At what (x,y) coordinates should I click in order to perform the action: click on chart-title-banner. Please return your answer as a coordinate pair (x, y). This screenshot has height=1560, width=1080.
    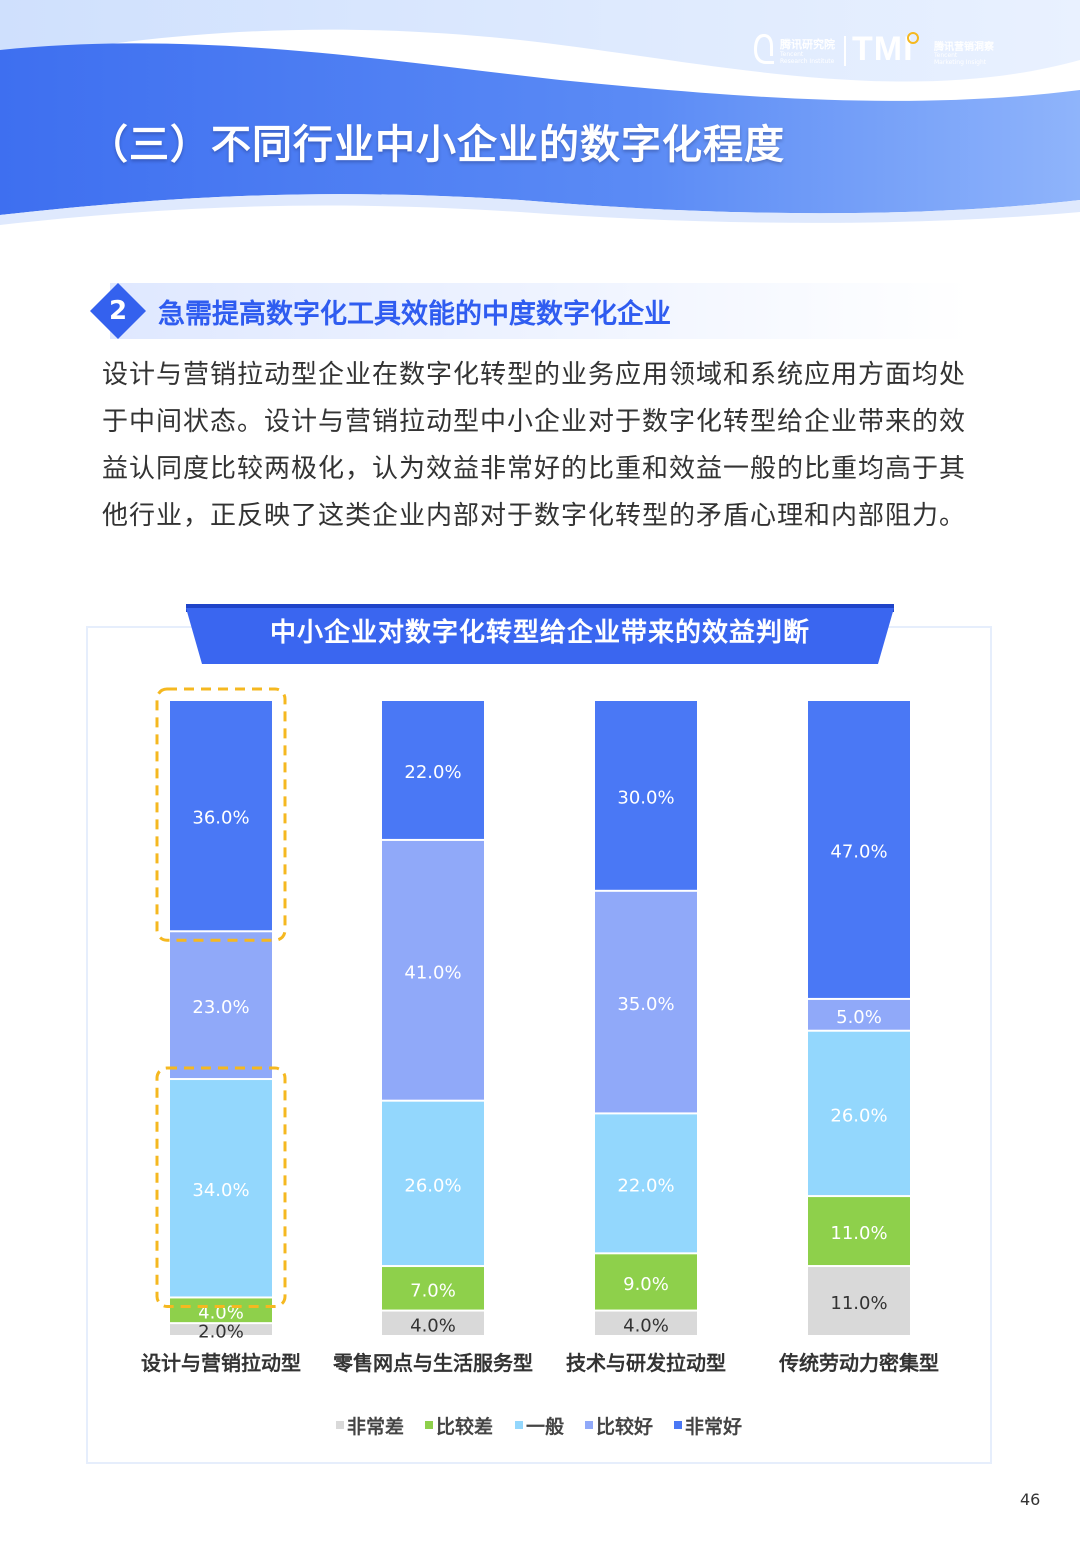
    Looking at the image, I should click on (540, 634).